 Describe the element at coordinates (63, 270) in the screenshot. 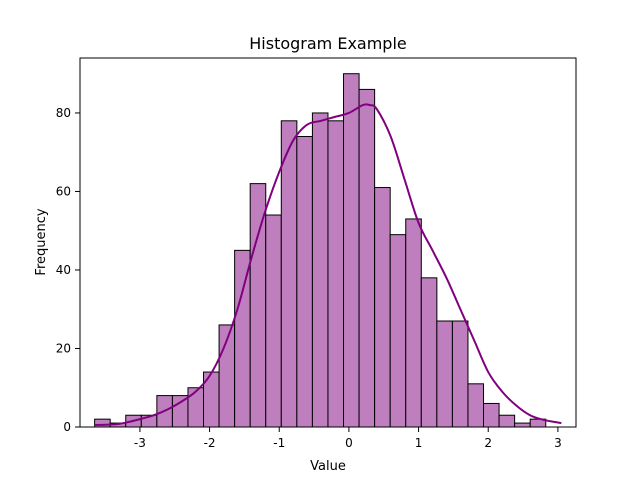

I see `y-tick-label: 40` at that location.